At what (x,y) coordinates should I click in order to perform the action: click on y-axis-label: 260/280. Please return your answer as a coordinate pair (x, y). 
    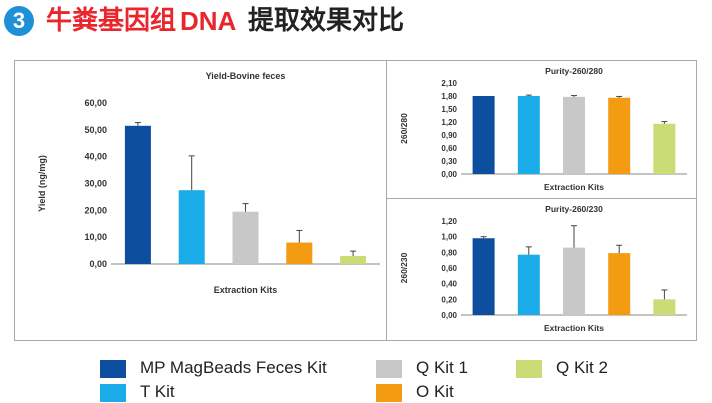
    Looking at the image, I should click on (404, 128).